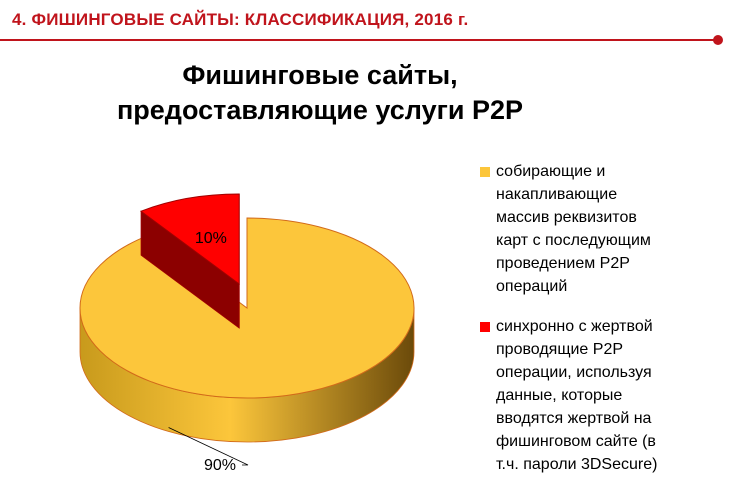 This screenshot has width=737, height=499. I want to click on data-label-synchronous: 10%, so click(211, 238).